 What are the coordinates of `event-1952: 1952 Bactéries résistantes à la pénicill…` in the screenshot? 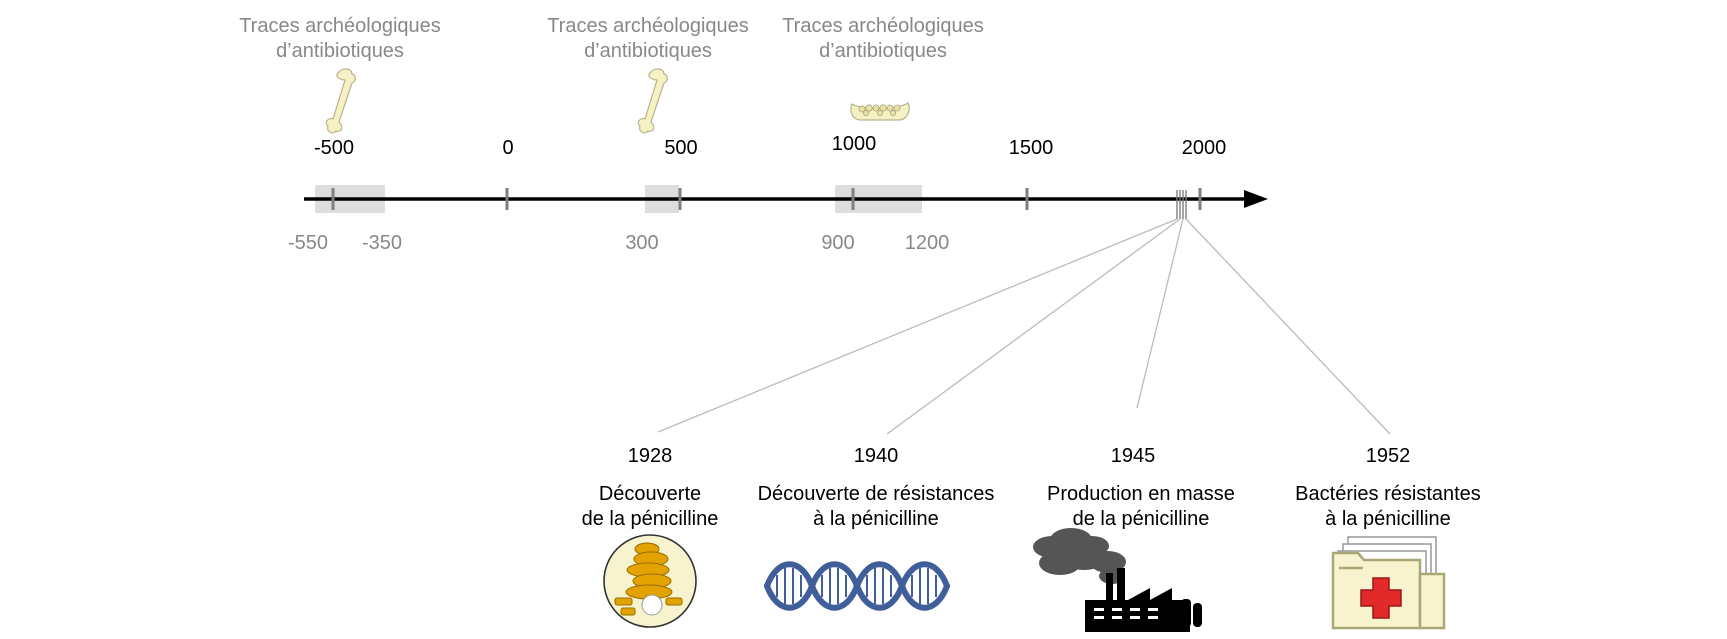 It's located at (1388, 537).